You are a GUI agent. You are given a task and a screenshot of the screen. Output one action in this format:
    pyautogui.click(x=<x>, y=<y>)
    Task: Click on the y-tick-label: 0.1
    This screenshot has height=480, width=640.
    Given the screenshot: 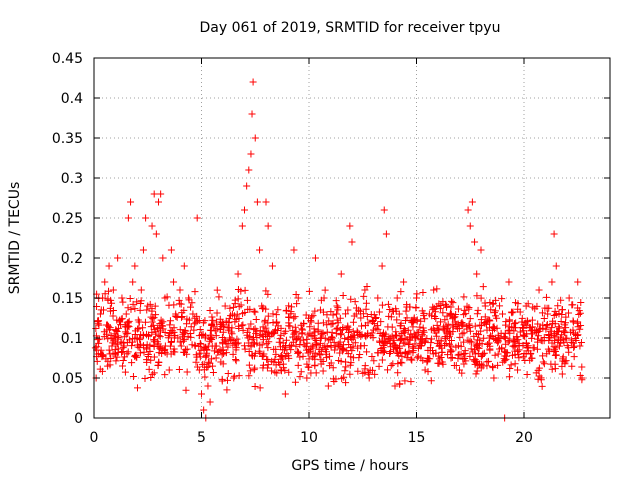 What is the action you would take?
    pyautogui.click(x=72, y=339)
    